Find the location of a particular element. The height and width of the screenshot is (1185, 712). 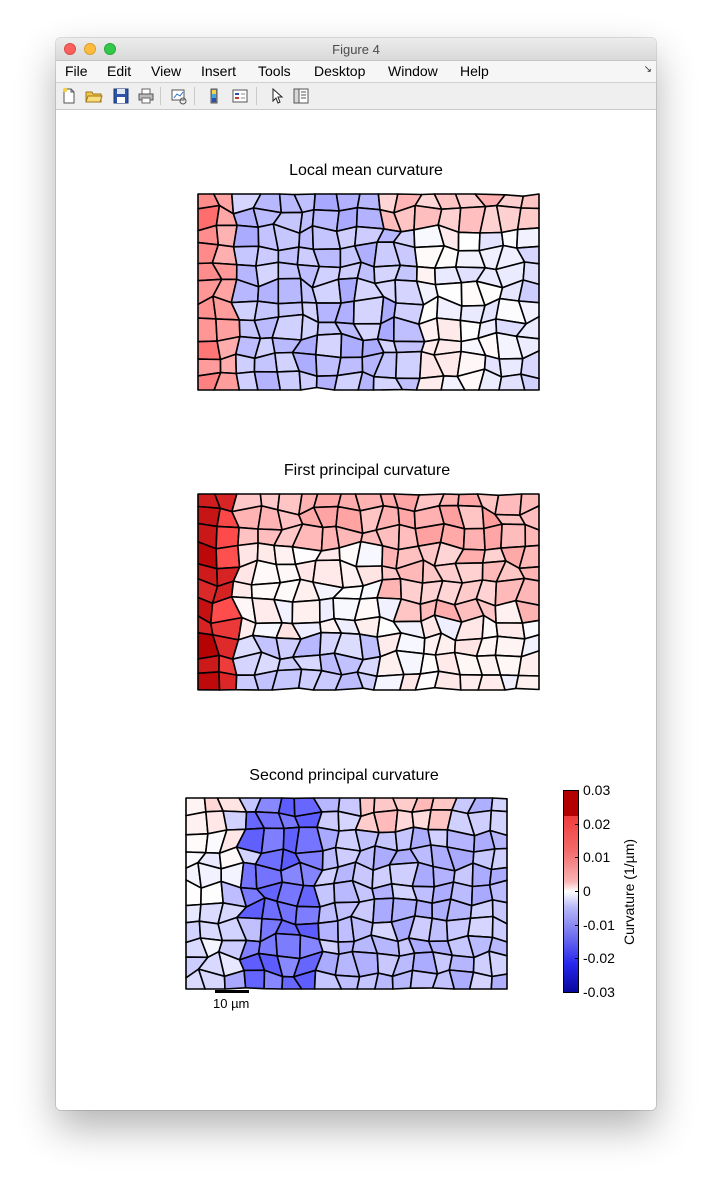

figure-toolbar is located at coordinates (356, 96).